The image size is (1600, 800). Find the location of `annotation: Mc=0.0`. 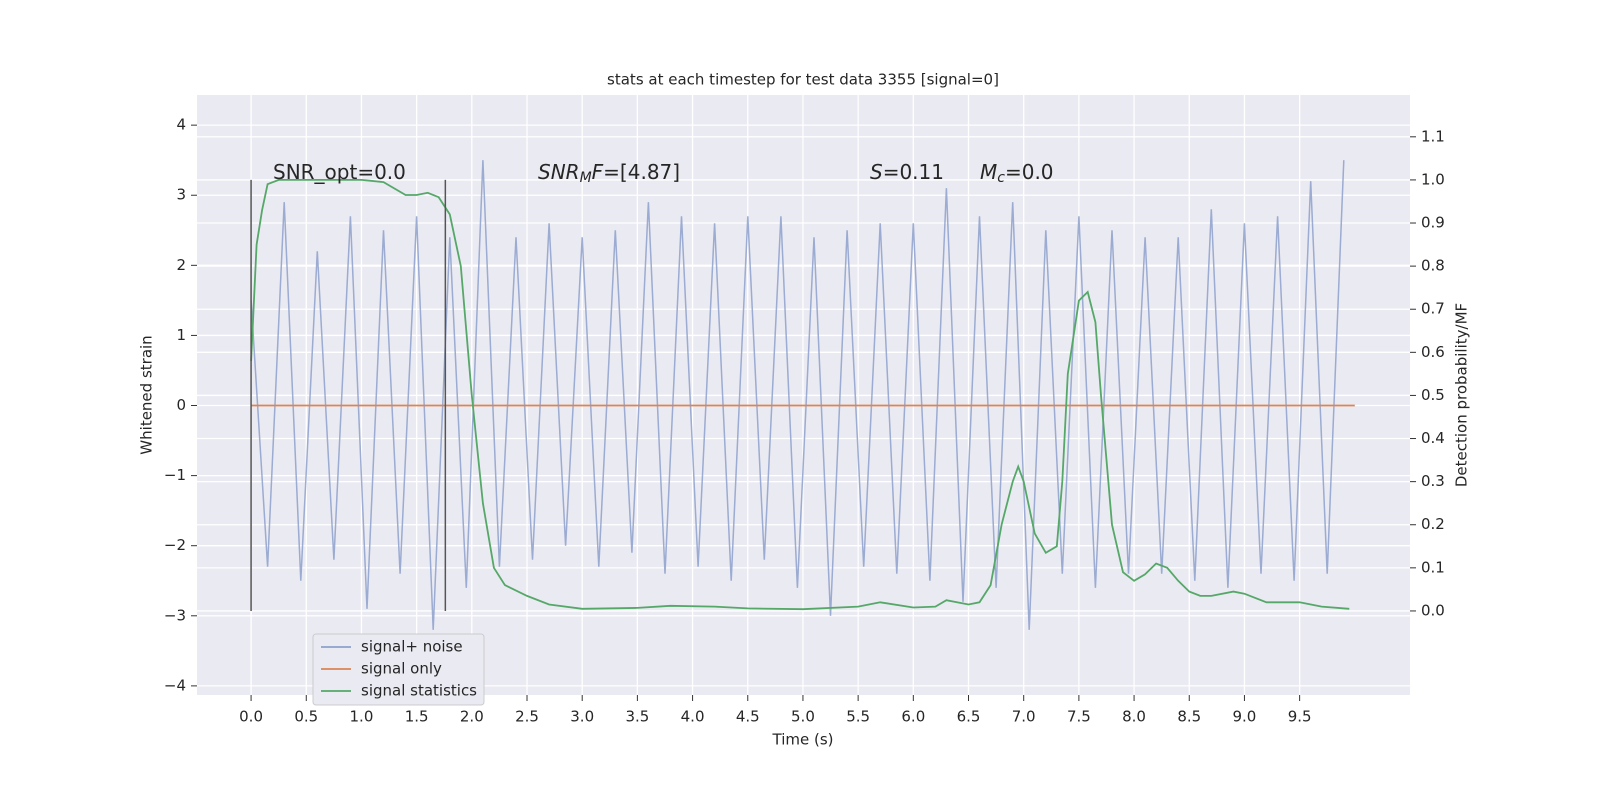

annotation: Mc=0.0 is located at coordinates (1017, 173).